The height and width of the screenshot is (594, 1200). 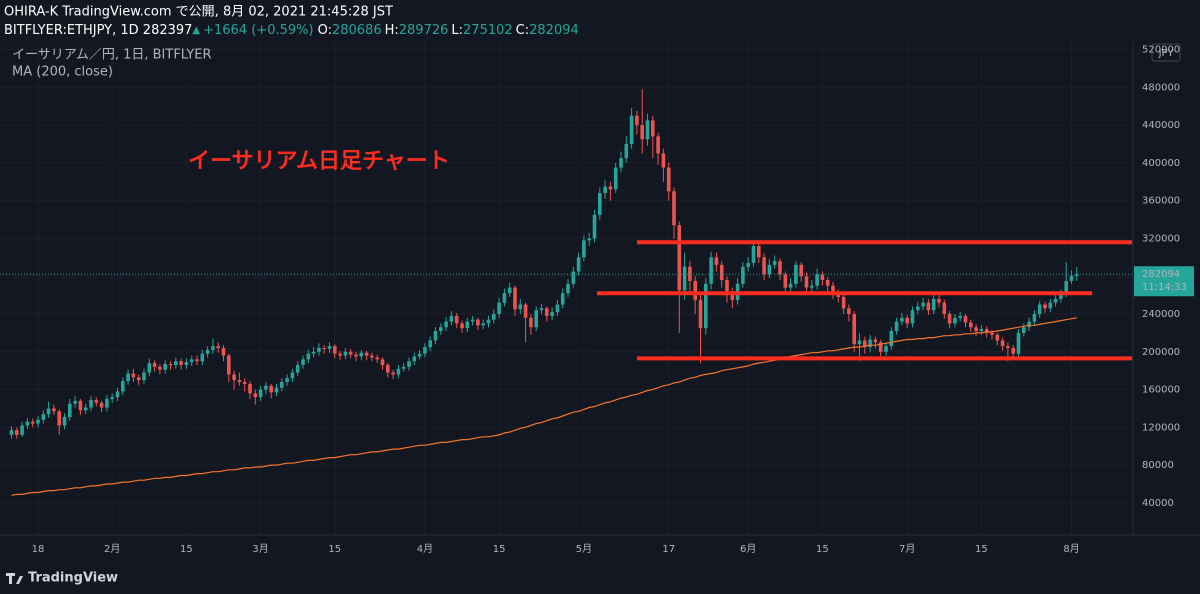 I want to click on y-tick-label: 360000, so click(x=1161, y=201).